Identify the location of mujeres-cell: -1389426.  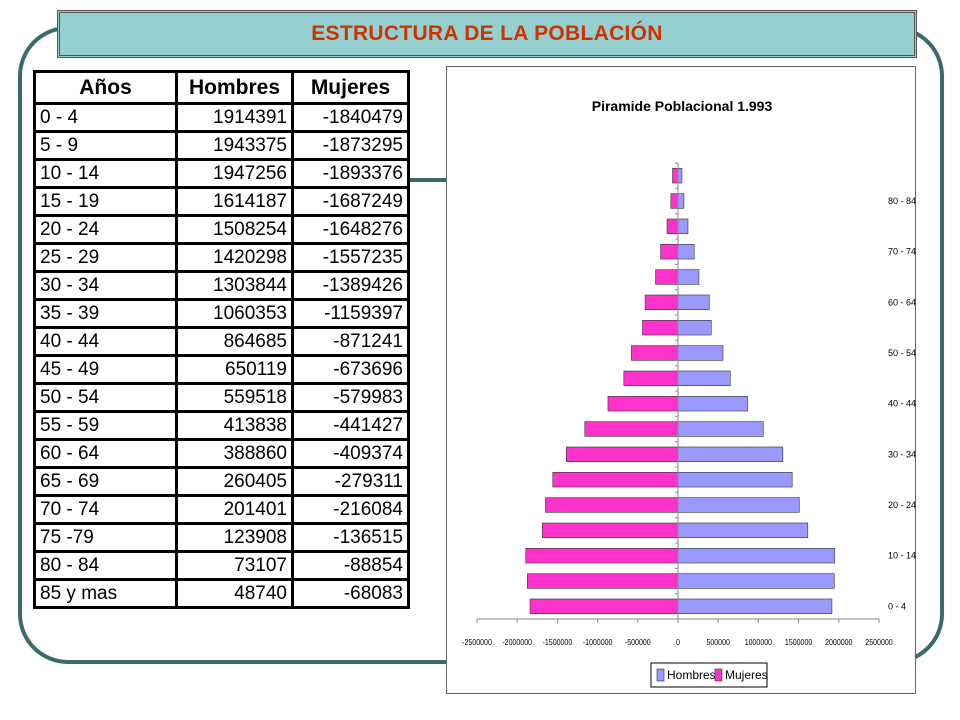
(350, 285).